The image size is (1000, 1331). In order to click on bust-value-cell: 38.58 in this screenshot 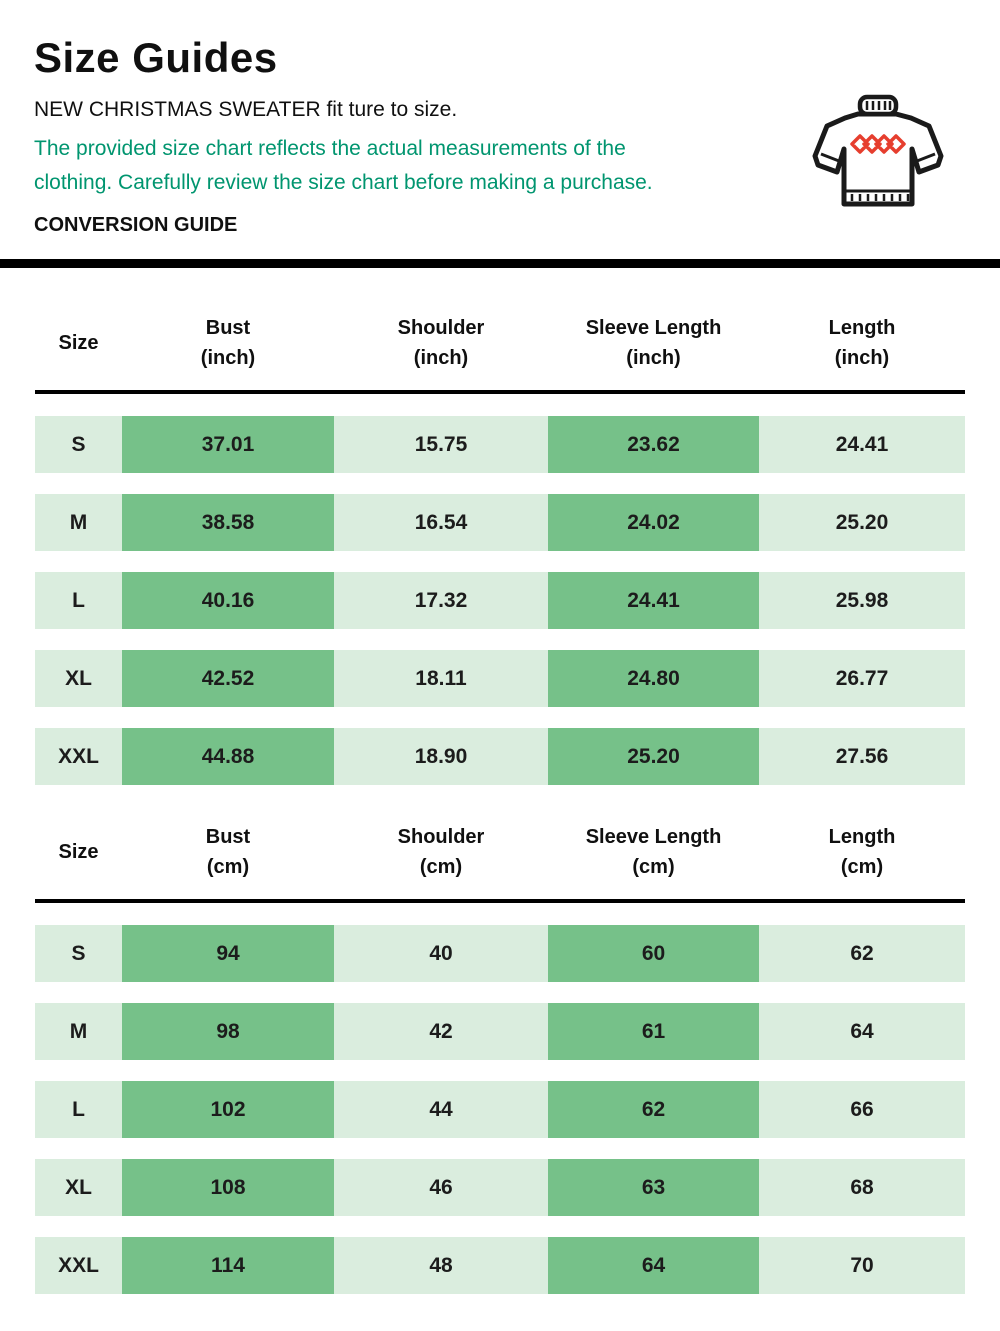, I will do `click(228, 522)`.